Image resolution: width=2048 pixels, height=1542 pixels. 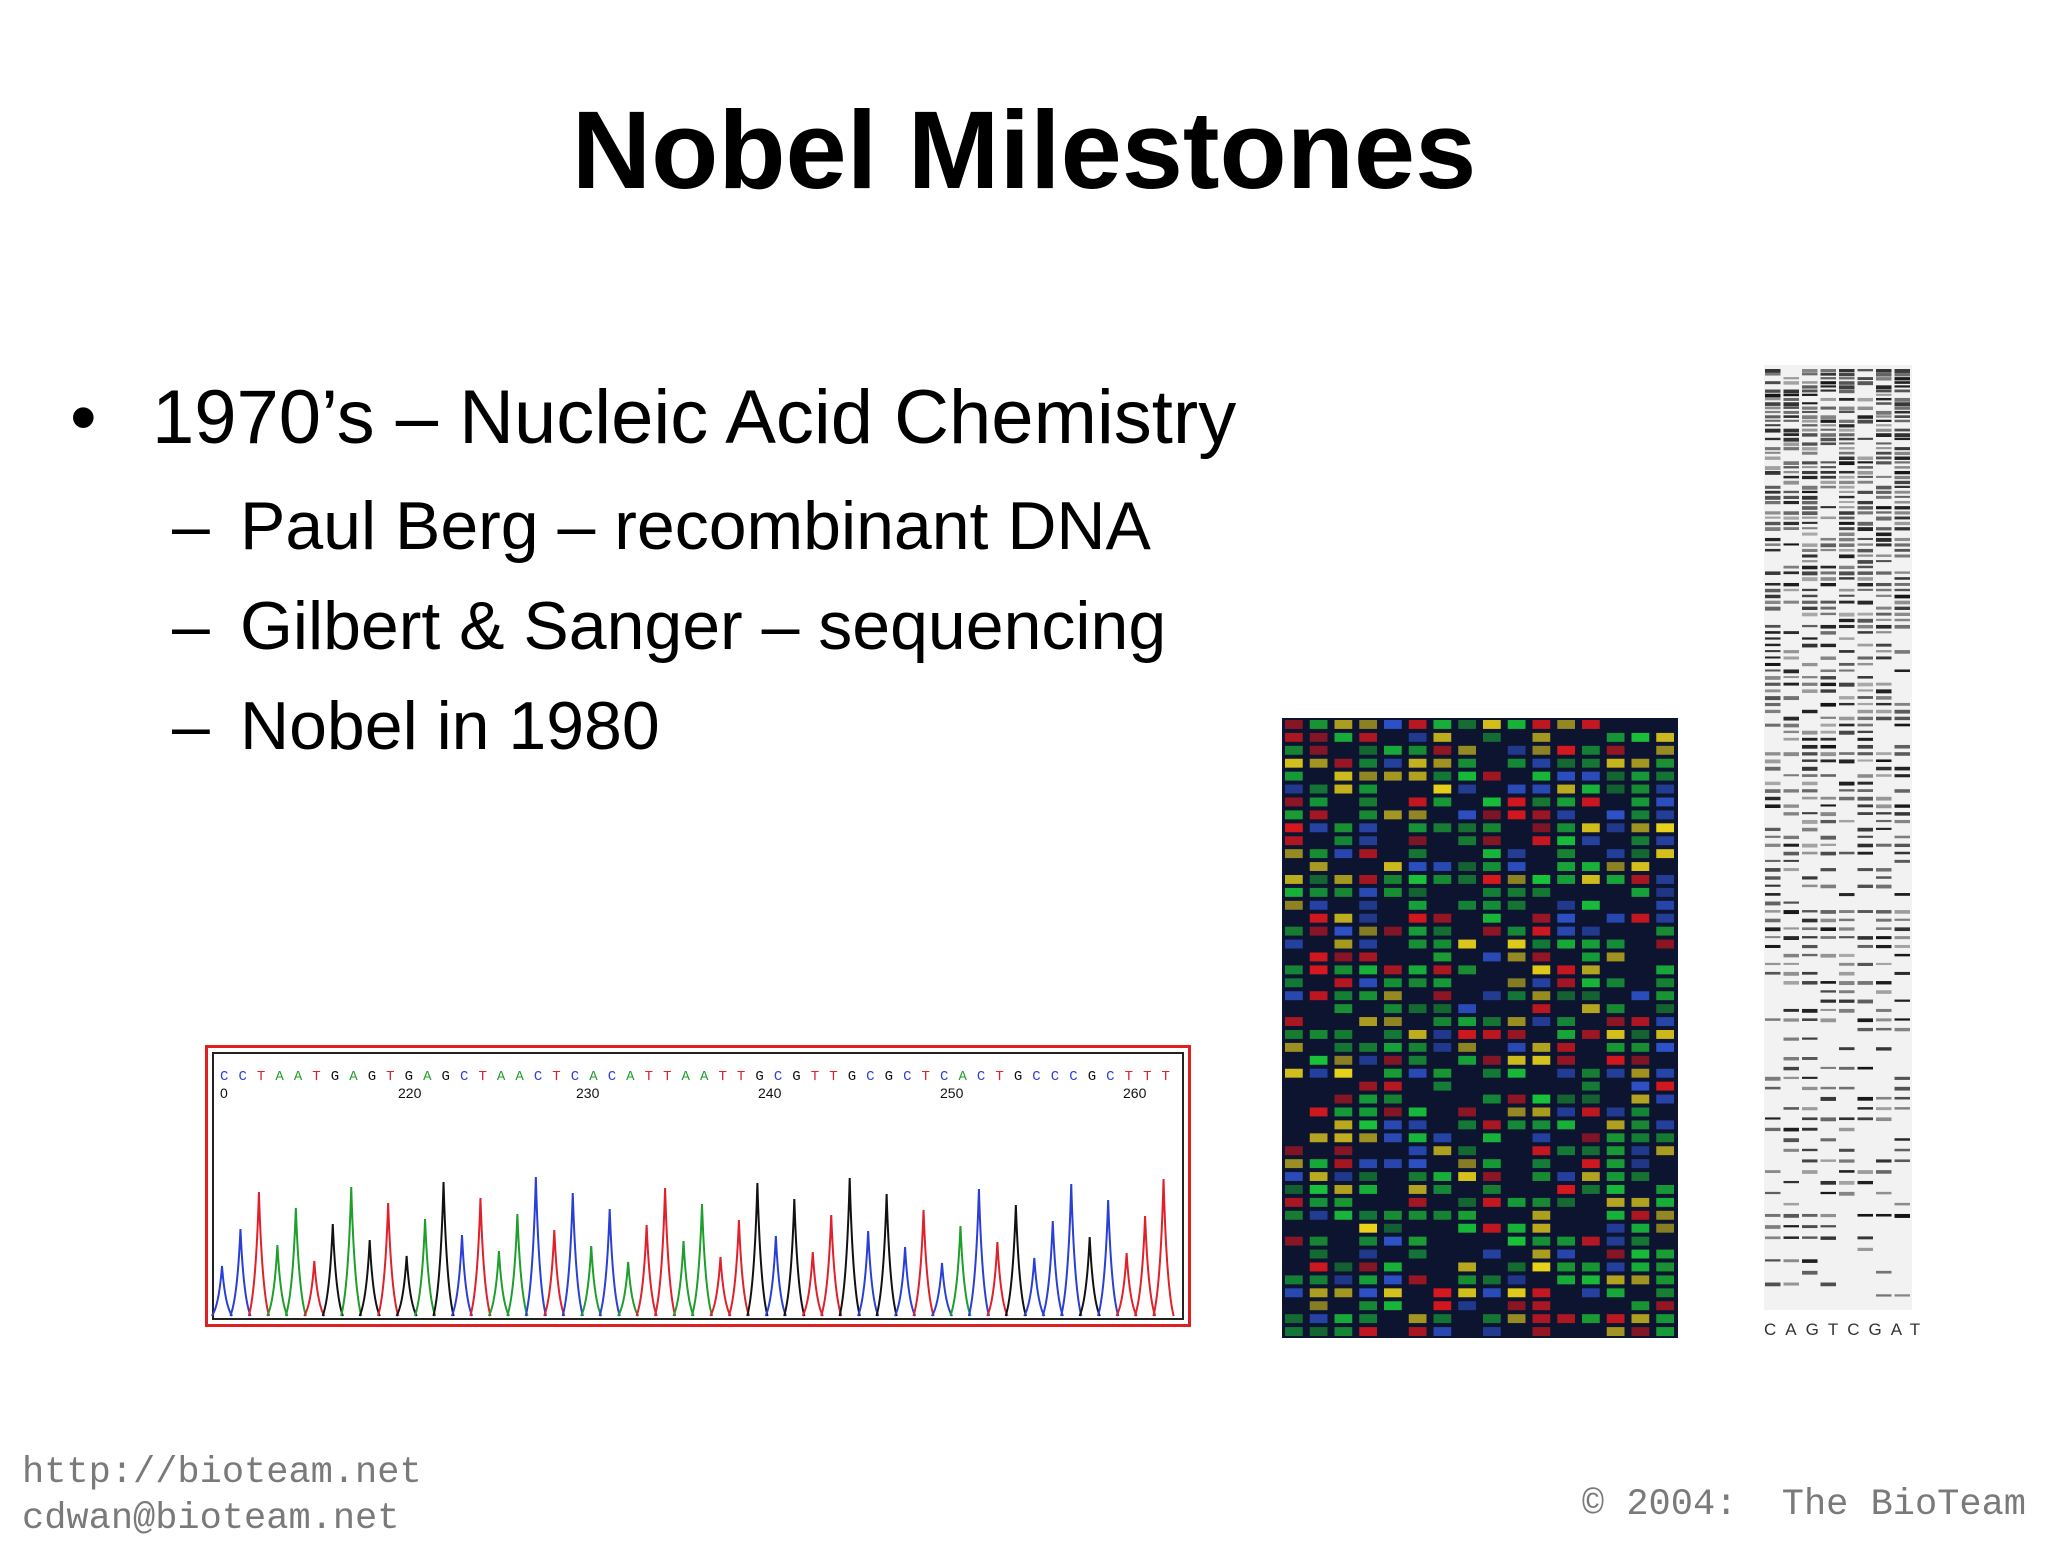 What do you see at coordinates (427, 1077) in the screenshot?
I see `base-call: A` at bounding box center [427, 1077].